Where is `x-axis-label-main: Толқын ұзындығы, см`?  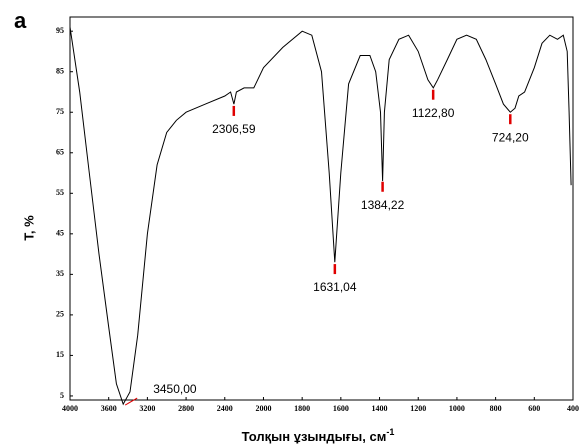
x-axis-label-main: Толқын ұзындығы, см is located at coordinates (314, 436).